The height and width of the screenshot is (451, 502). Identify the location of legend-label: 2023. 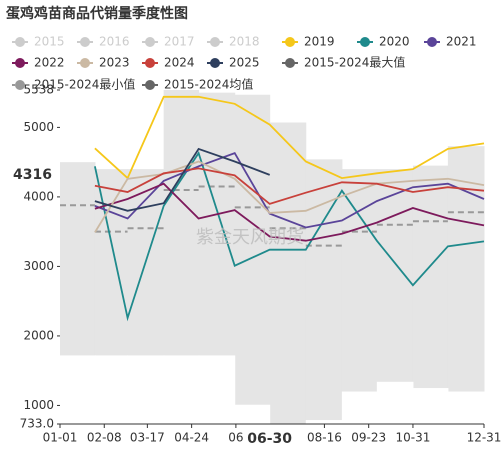
(114, 63).